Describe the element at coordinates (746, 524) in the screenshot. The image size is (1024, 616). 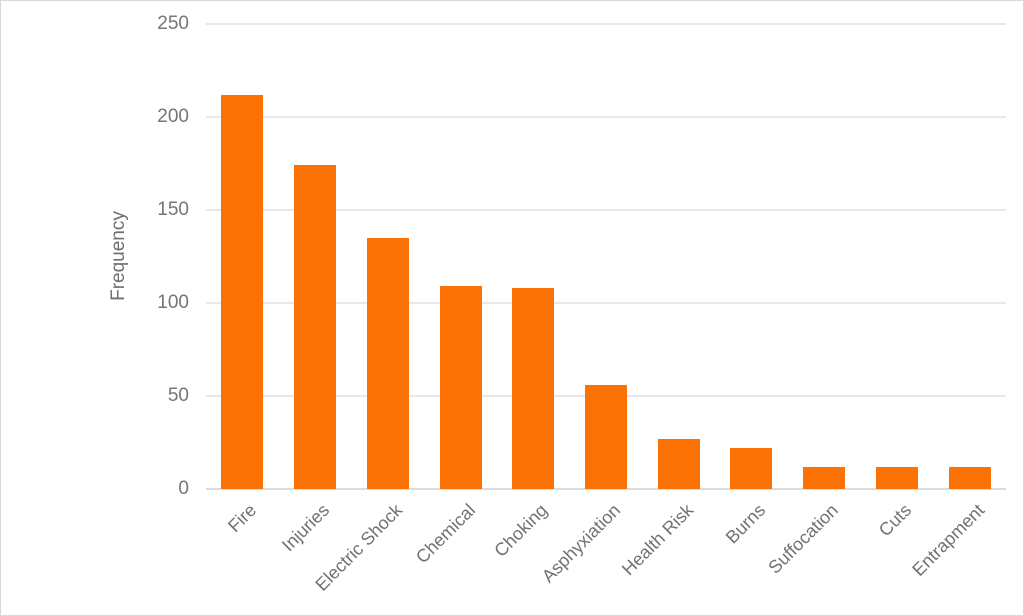
I see `x-tick-label-burns: Burns` at that location.